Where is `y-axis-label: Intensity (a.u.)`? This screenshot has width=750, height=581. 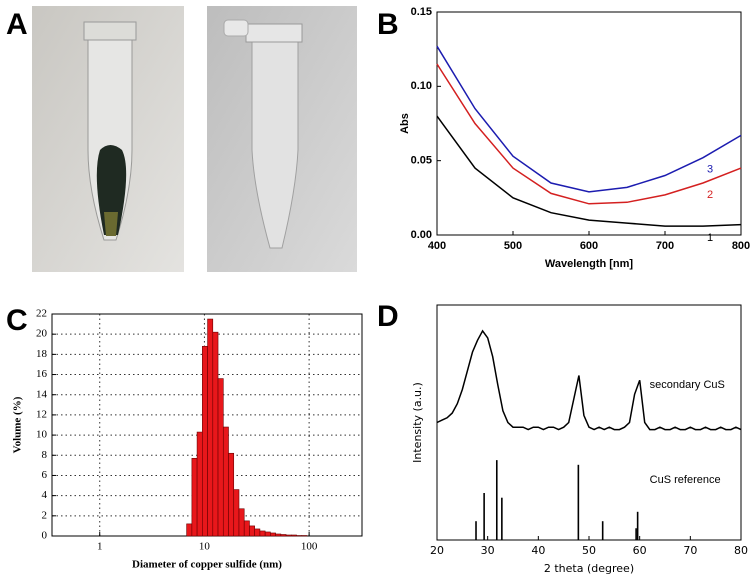 y-axis-label: Intensity (a.u.) is located at coordinates (417, 422).